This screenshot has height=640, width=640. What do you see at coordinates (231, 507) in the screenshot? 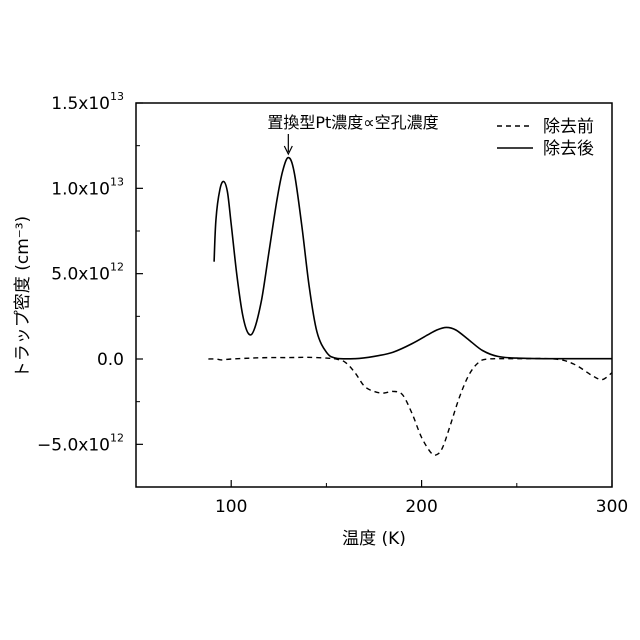
I see `x-tick-label: 100` at bounding box center [231, 507].